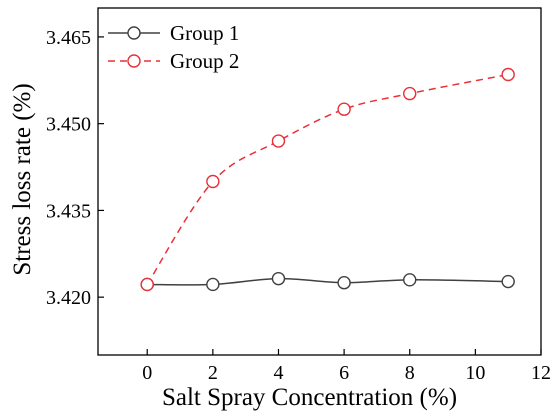 This screenshot has width=550, height=413. I want to click on y-tick-label: 3.420, so click(68, 298).